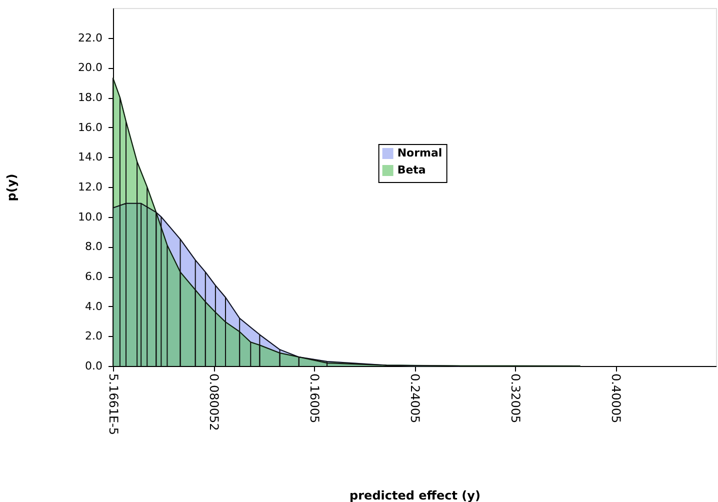  Describe the element at coordinates (93, 247) in the screenshot. I see `y-tick-label: 8.0` at that location.